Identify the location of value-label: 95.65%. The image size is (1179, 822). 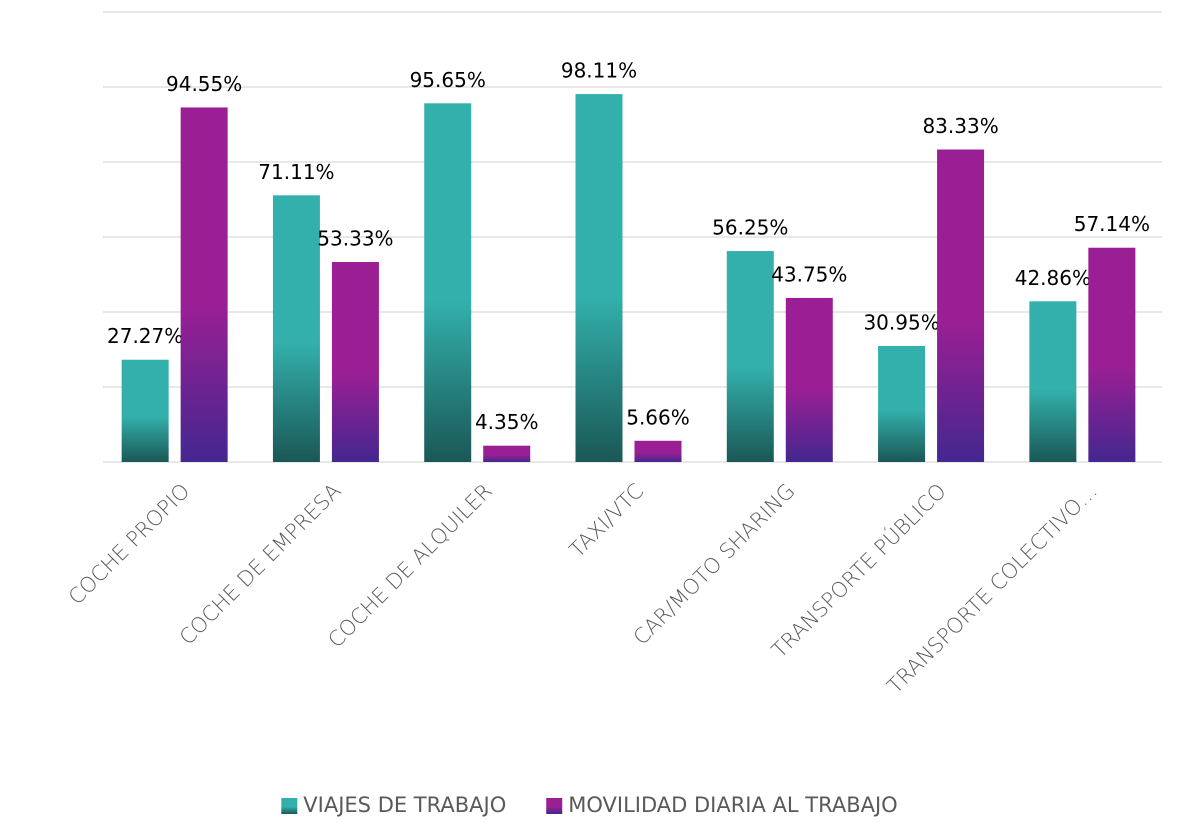
(448, 80).